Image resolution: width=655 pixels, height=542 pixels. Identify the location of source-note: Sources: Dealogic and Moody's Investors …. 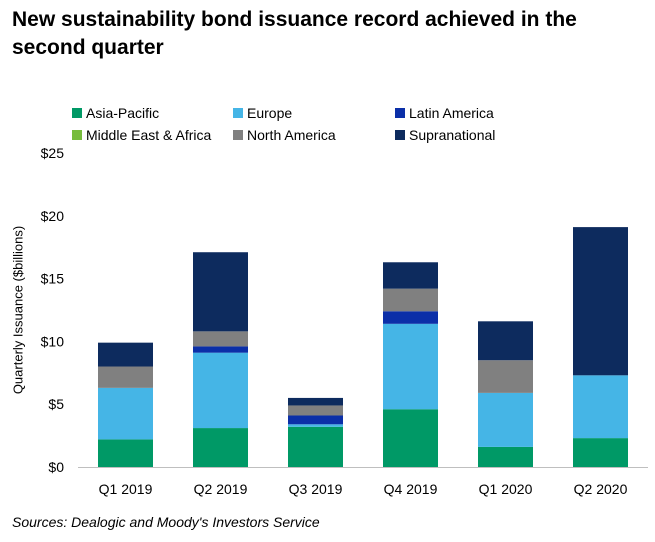
(166, 522).